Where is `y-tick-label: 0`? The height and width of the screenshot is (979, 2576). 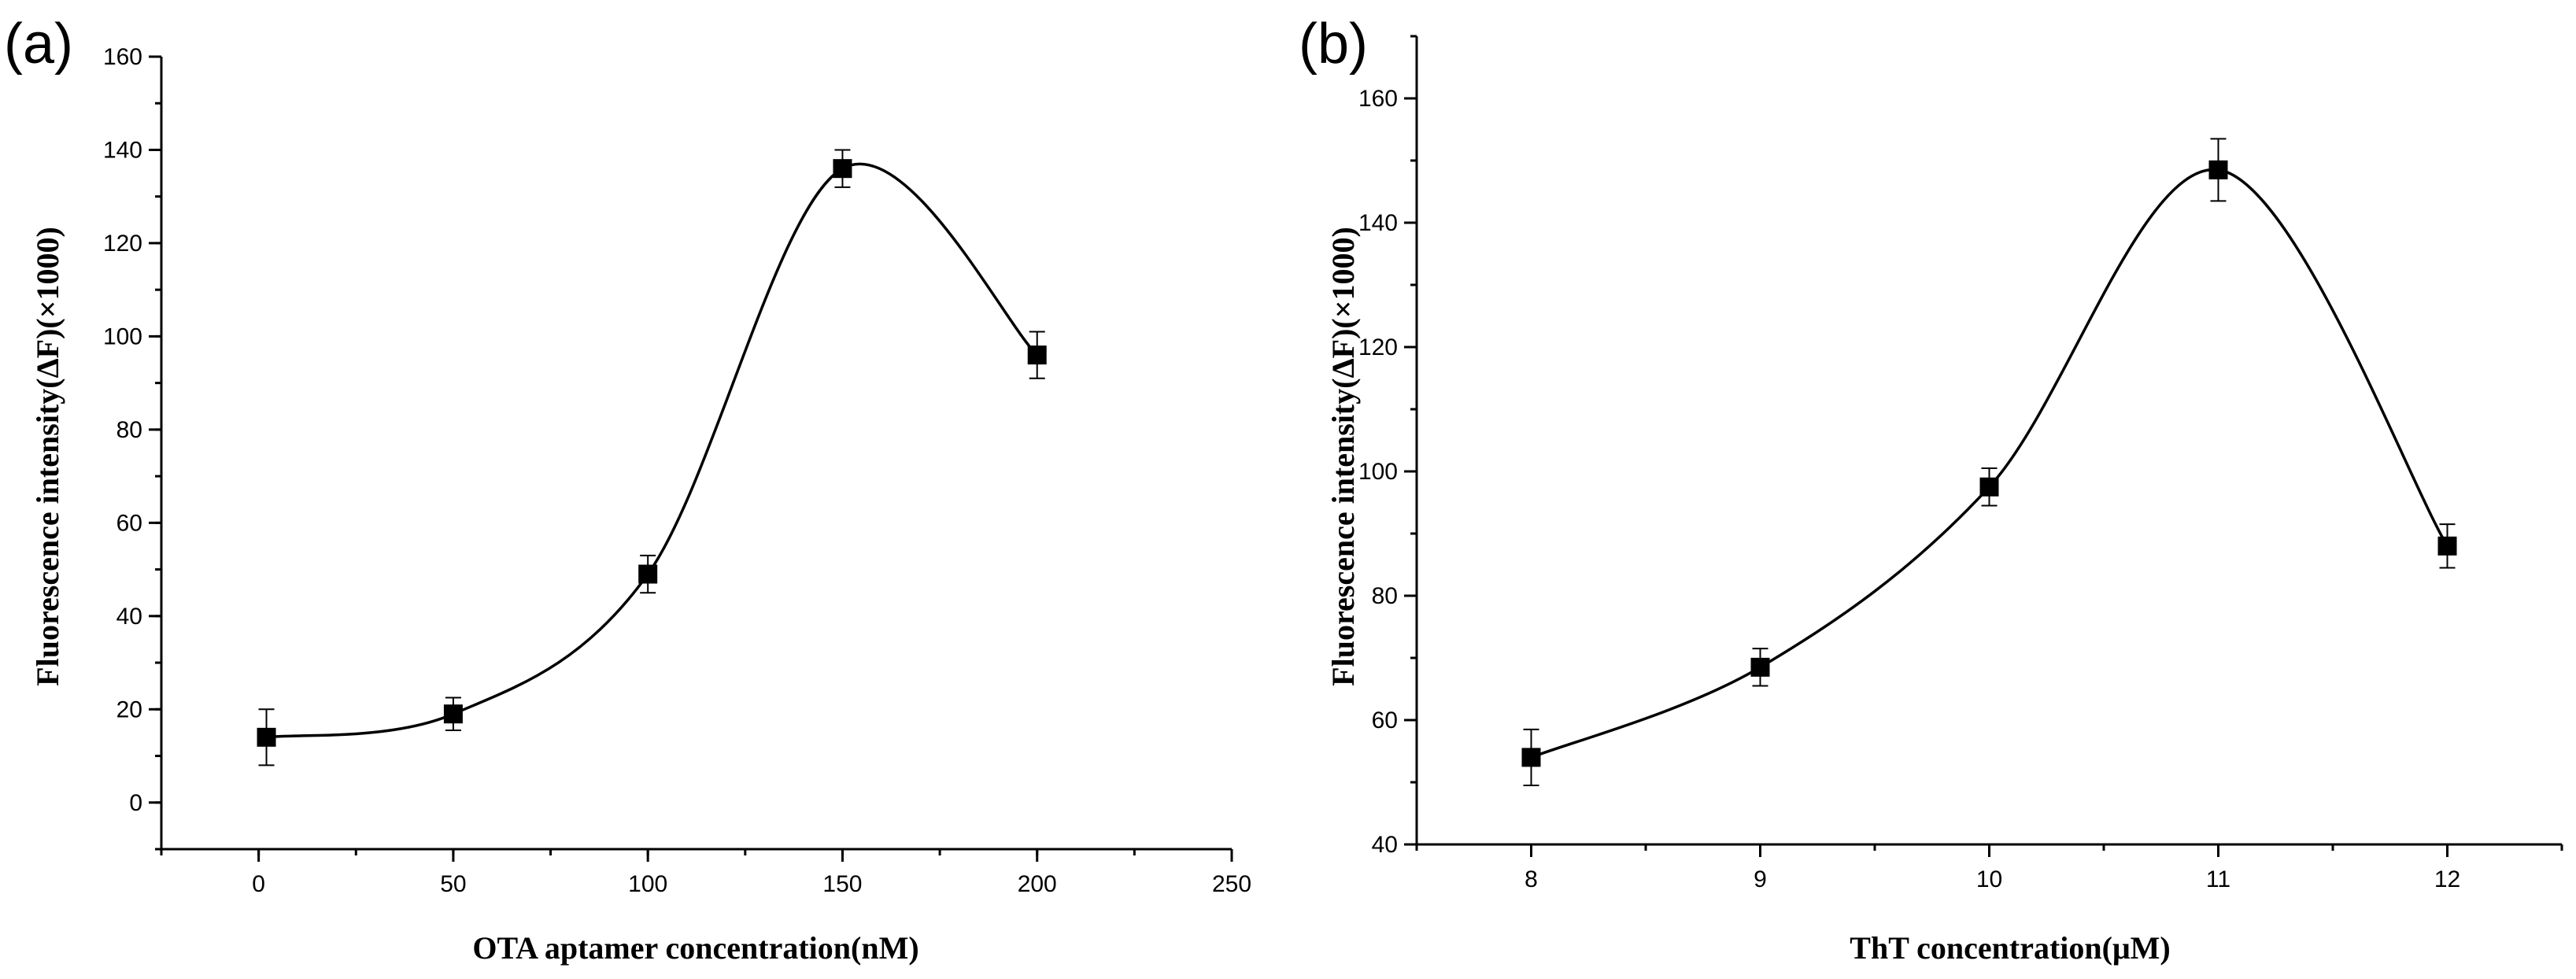 y-tick-label: 0 is located at coordinates (135, 803).